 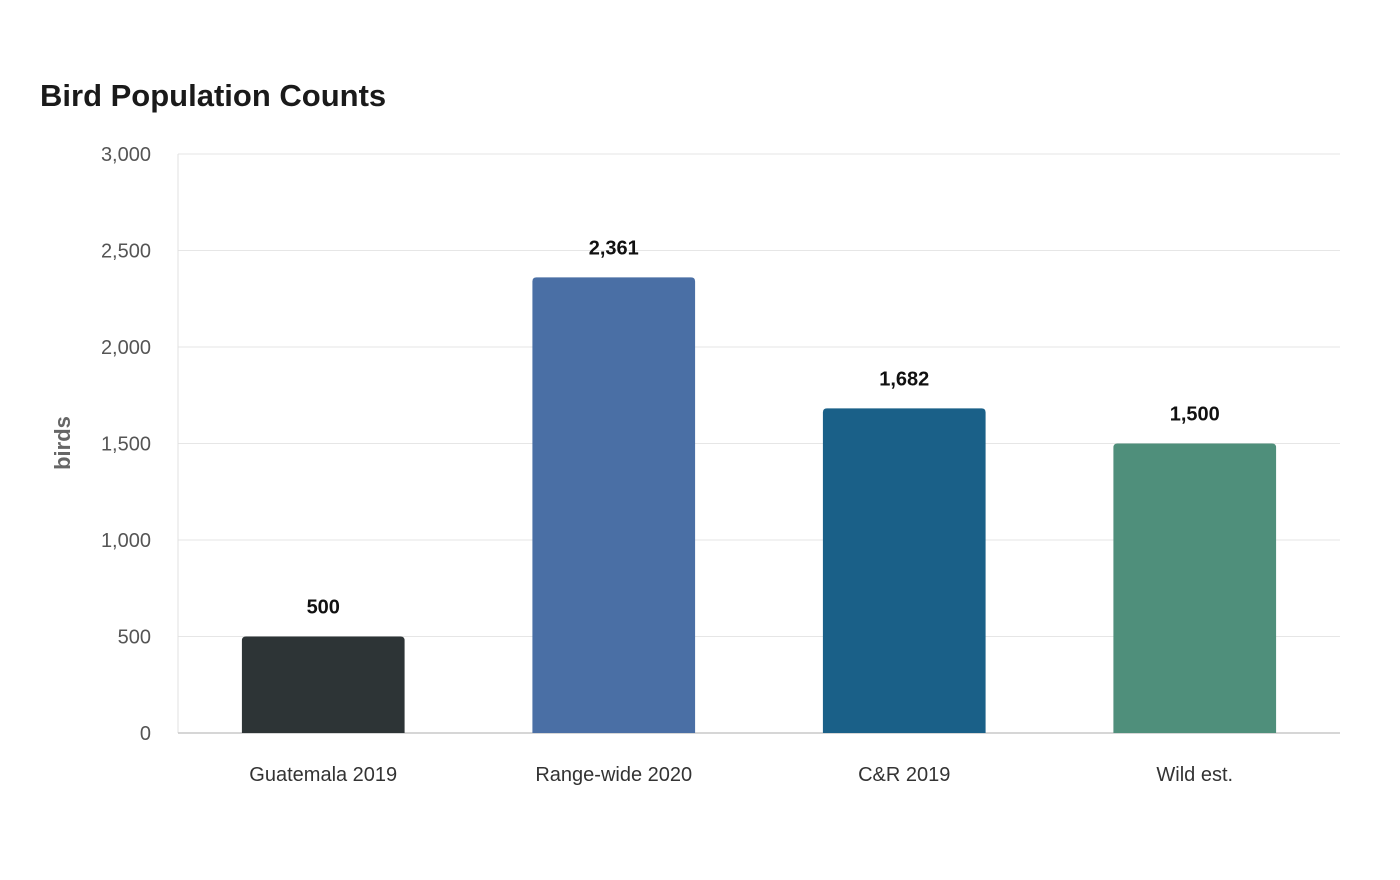 I want to click on x-tick-label: C&R 2019, so click(x=904, y=775).